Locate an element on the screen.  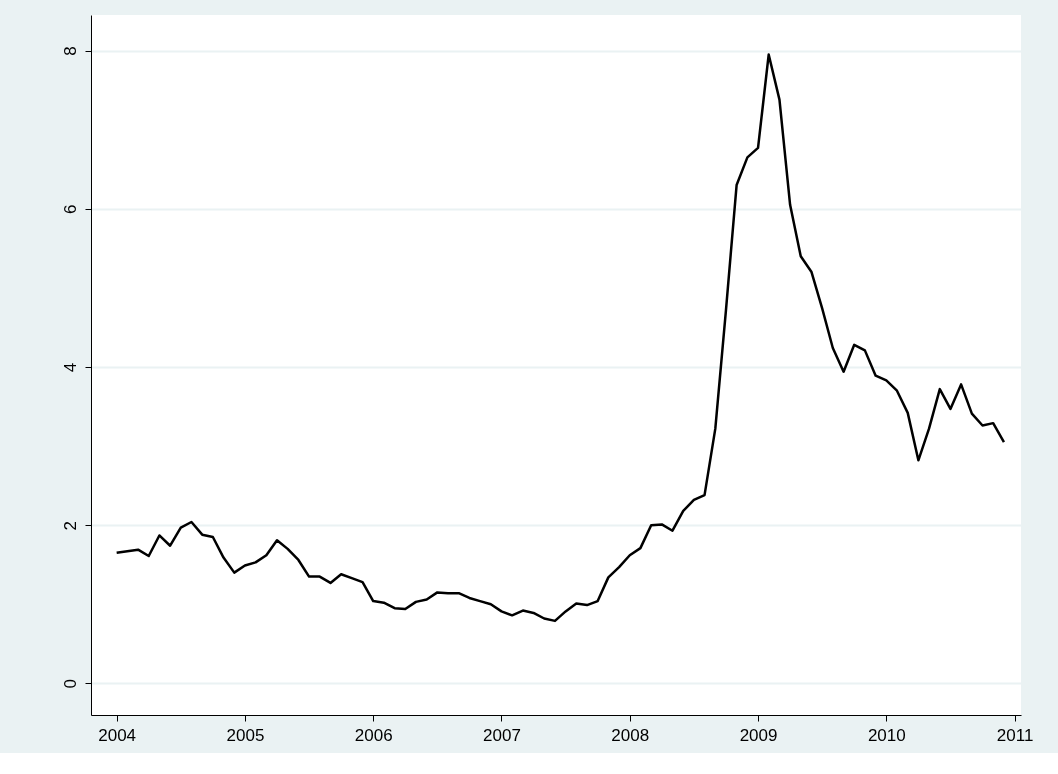
x-tick-label: 2009 is located at coordinates (758, 735).